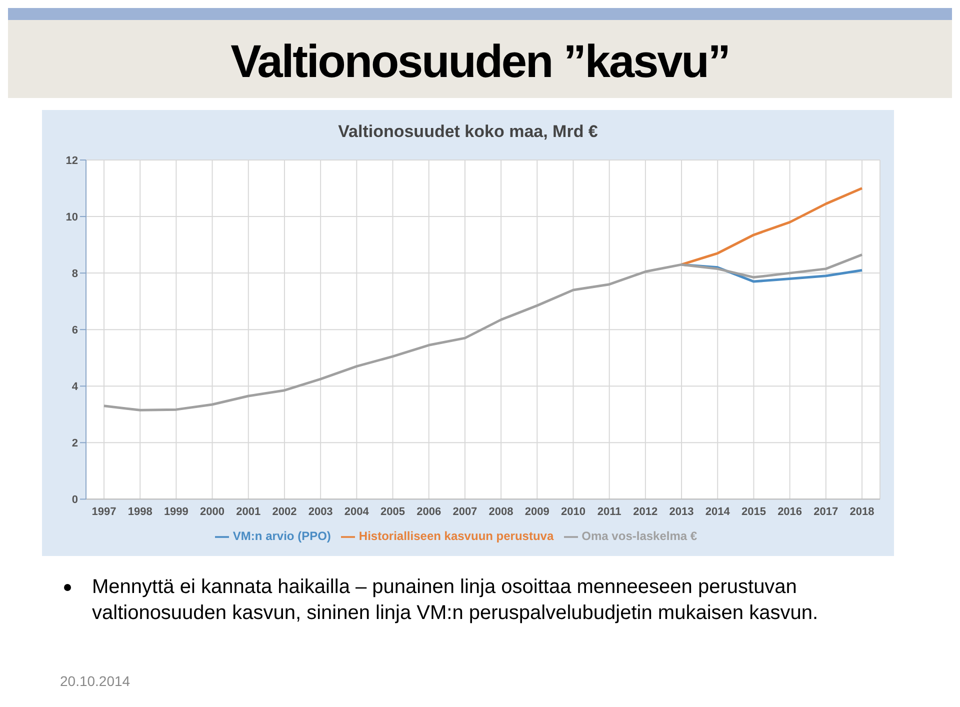 This screenshot has width=960, height=707. I want to click on chart-subtitle: Valtionosuudet koko maa, Mrd €, so click(468, 132).